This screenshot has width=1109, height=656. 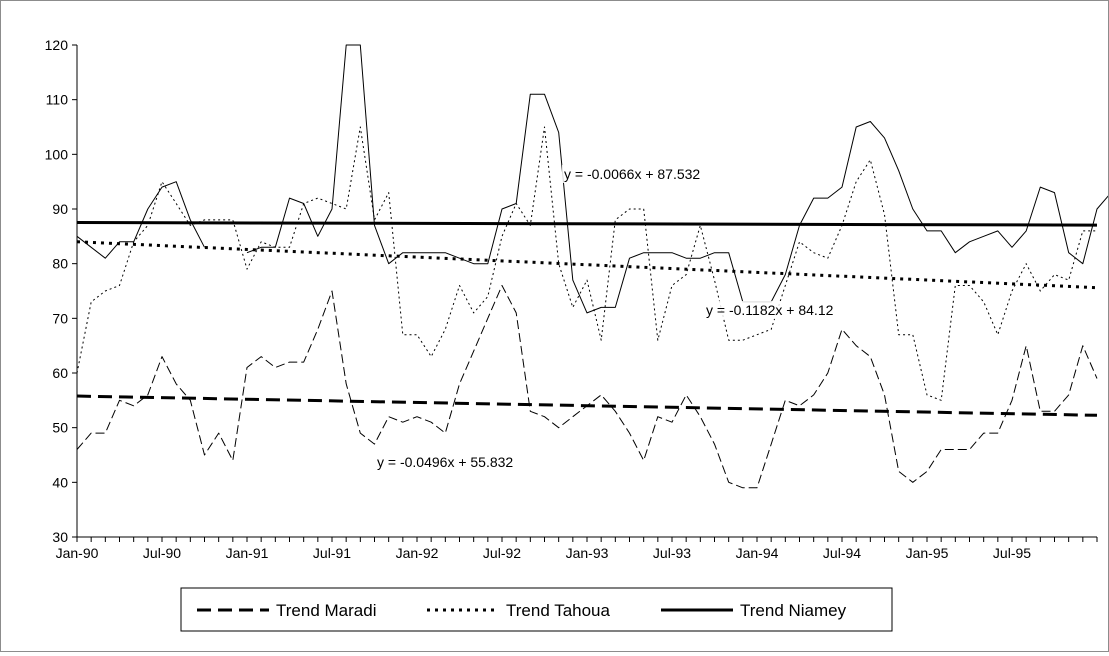 I want to click on y-tick-label: 60, so click(x=60, y=373).